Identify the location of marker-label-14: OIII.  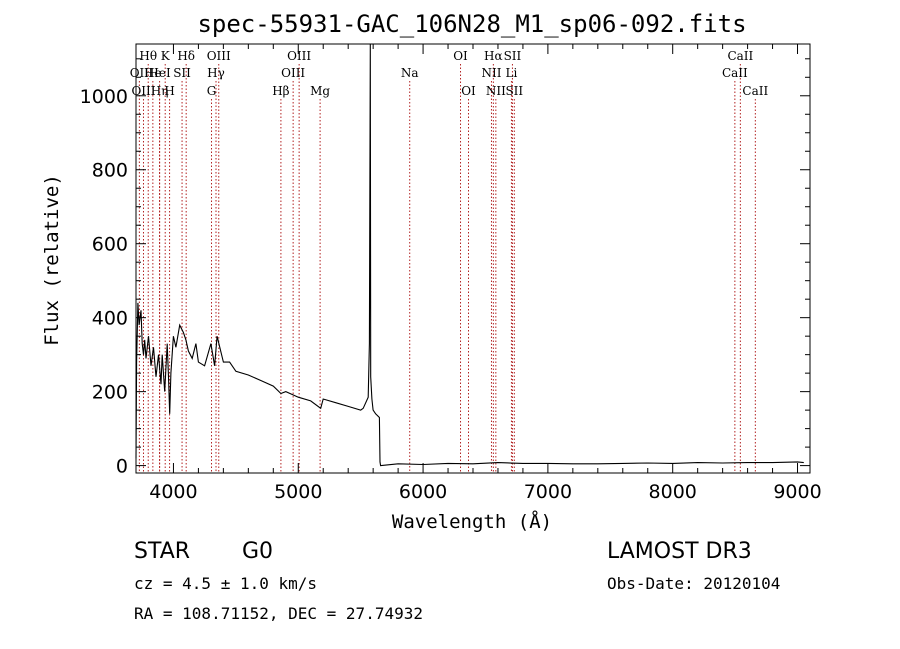
(293, 73).